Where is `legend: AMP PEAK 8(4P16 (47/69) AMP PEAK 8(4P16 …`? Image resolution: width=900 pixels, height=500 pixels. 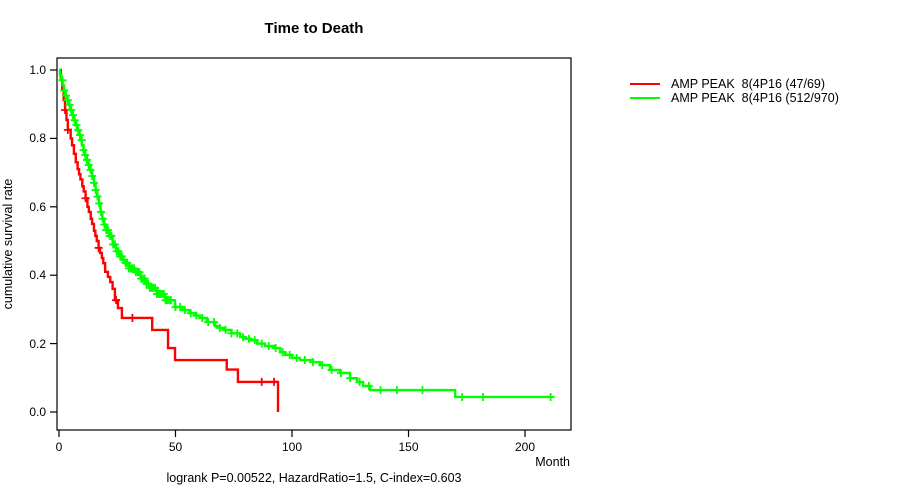
legend: AMP PEAK 8(4P16 (47/69) AMP PEAK 8(4P16 … is located at coordinates (734, 91).